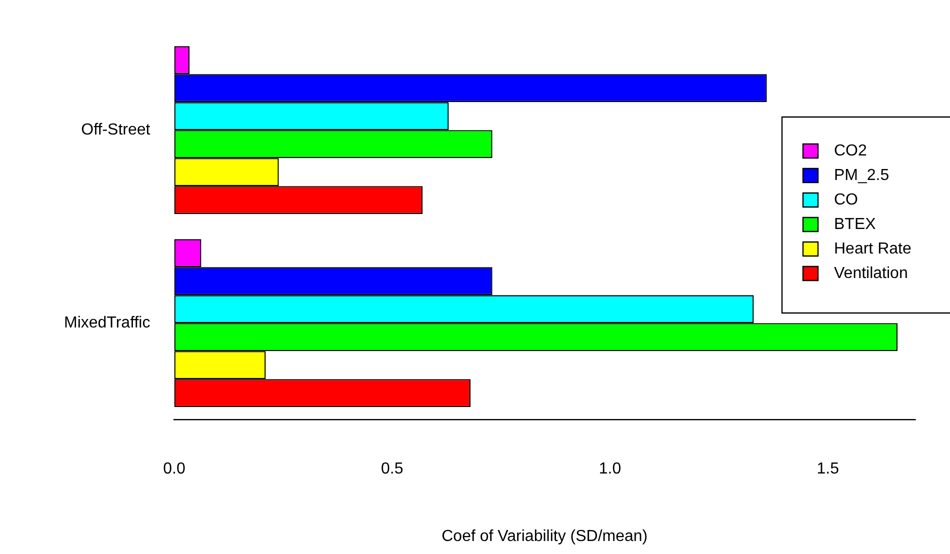 This screenshot has height=554, width=950. I want to click on legend-label: BTEX, so click(855, 224).